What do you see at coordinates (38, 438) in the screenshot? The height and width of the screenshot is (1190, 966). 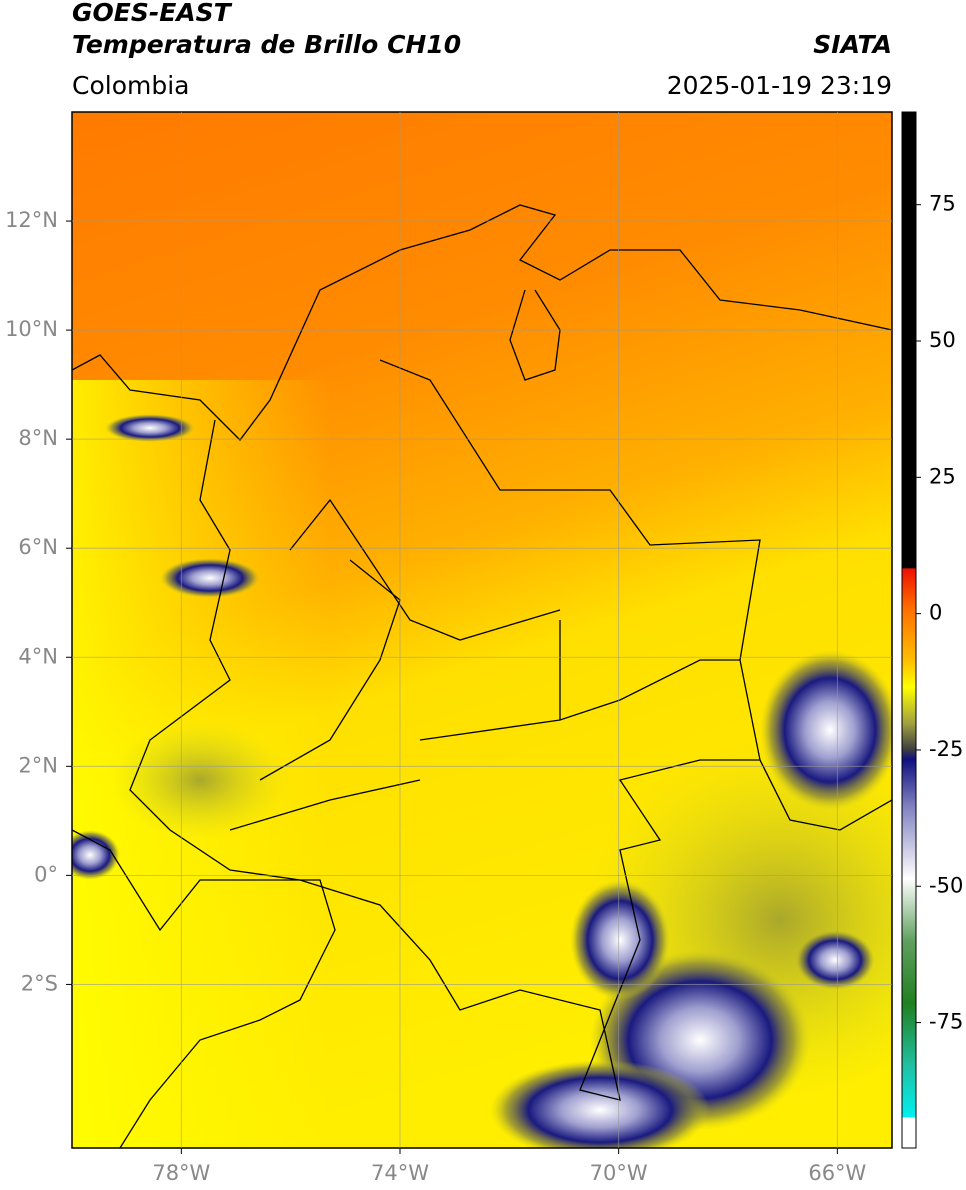 I see `y-tick-label: 8°N` at bounding box center [38, 438].